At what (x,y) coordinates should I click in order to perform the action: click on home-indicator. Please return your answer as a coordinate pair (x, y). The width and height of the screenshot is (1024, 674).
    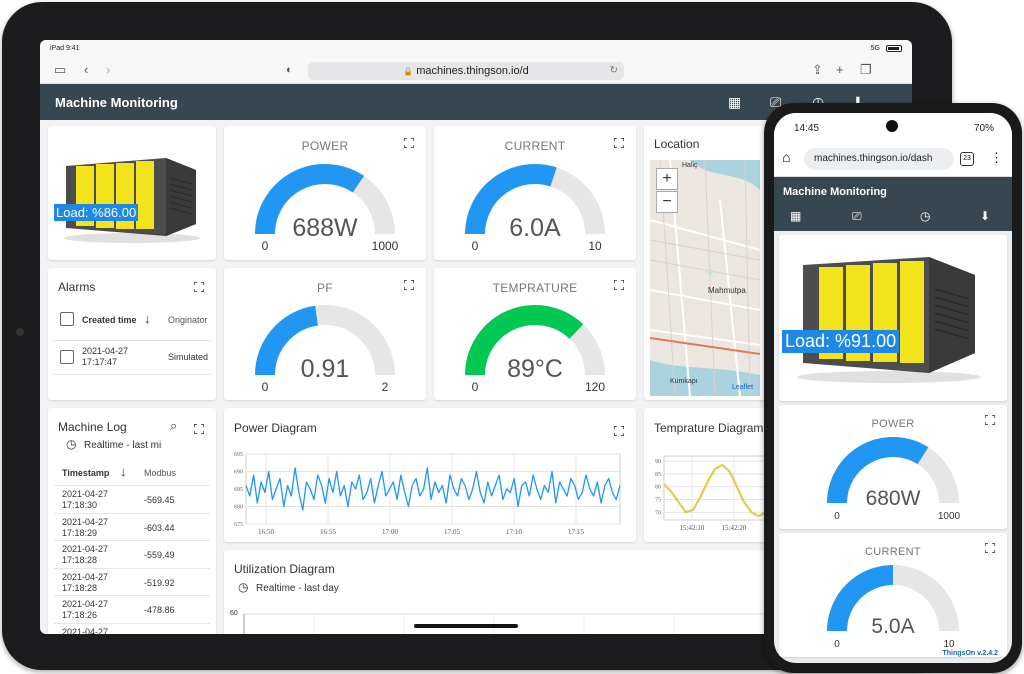
    Looking at the image, I should click on (466, 626).